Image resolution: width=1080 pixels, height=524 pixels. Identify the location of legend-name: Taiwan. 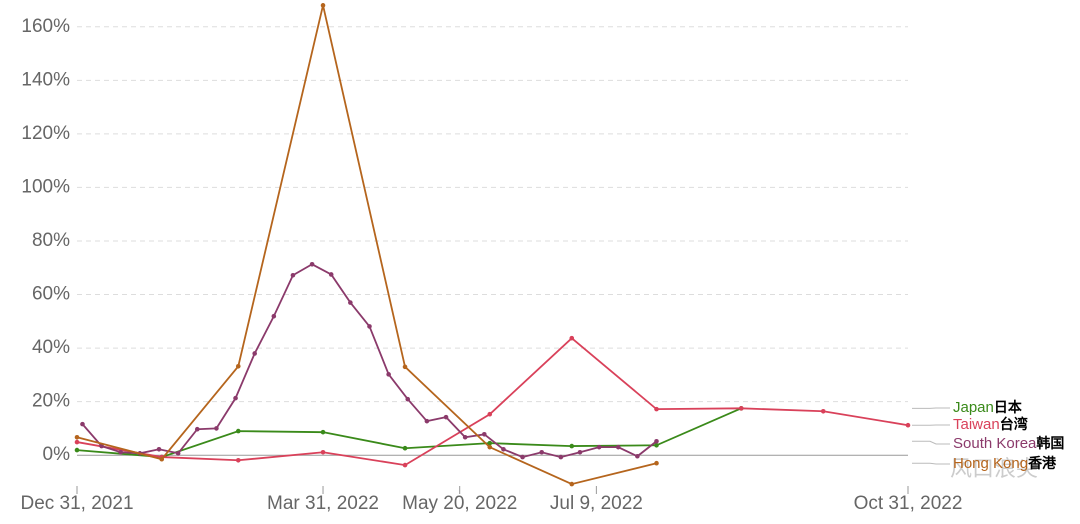
(976, 424).